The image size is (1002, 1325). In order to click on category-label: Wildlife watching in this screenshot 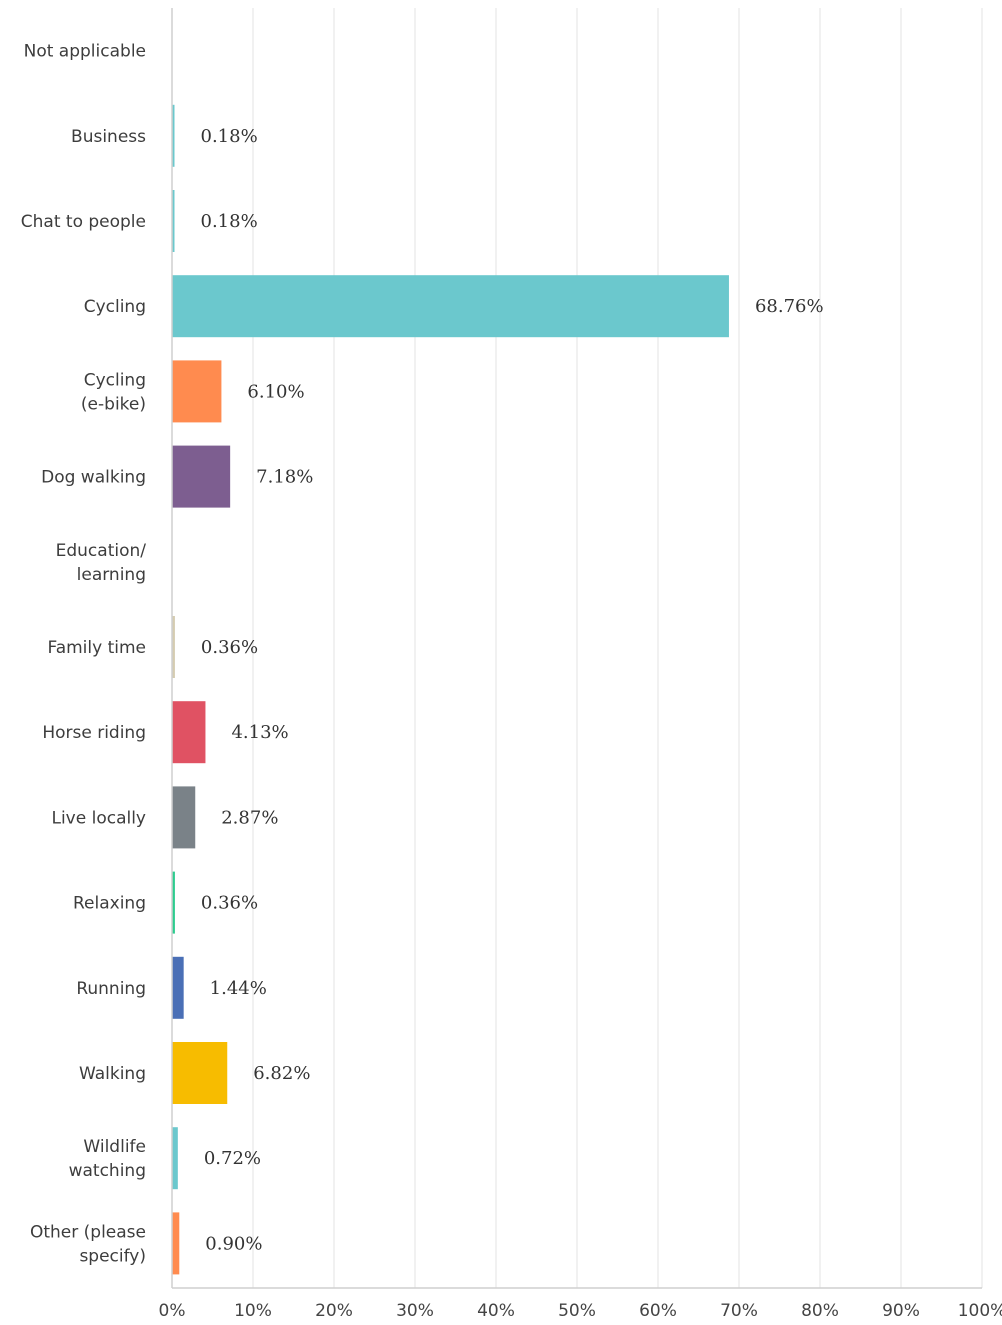, I will do `click(107, 1159)`.